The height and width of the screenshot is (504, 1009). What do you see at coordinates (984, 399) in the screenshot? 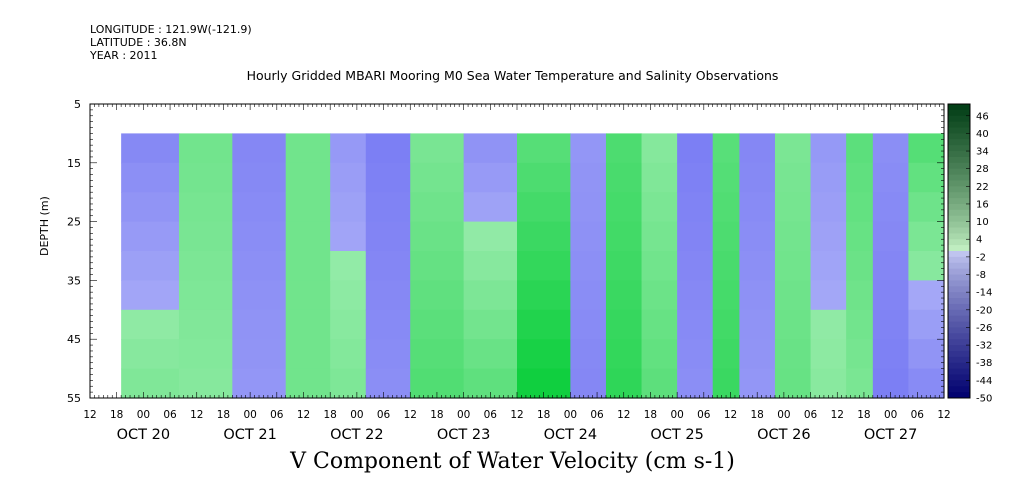
I see `colorbar-label: -50` at bounding box center [984, 399].